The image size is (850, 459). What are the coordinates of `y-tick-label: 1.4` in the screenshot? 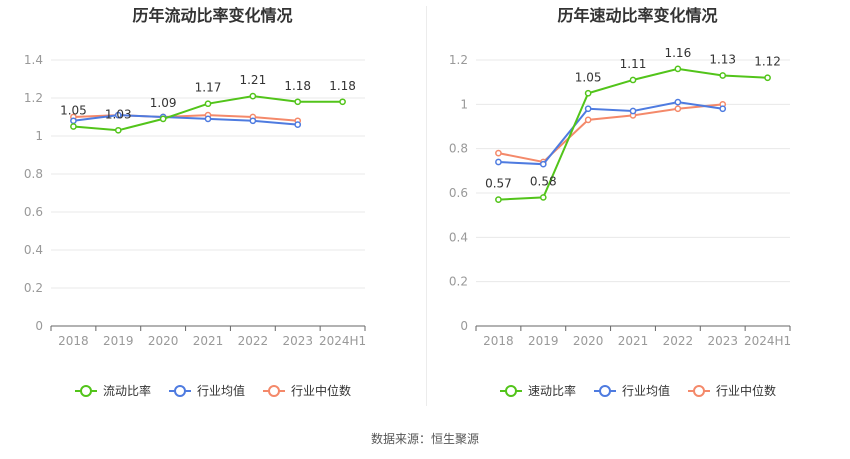 It's located at (33, 60).